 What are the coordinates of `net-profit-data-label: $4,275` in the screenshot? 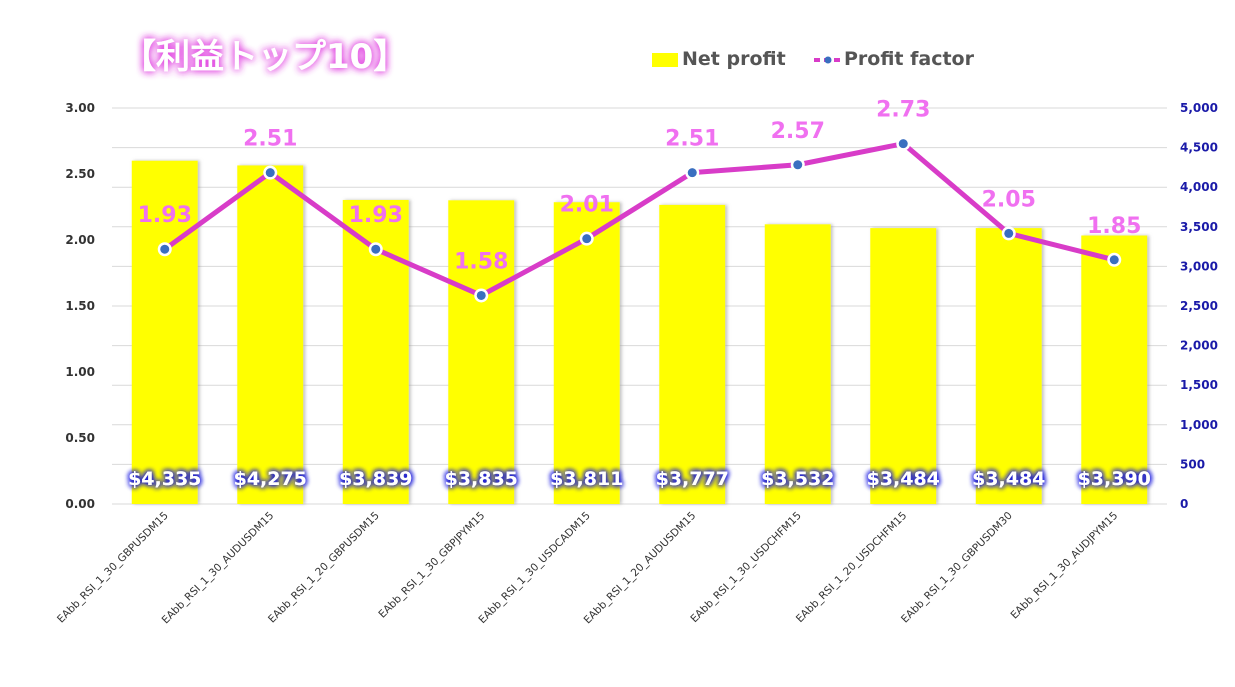 It's located at (270, 479).